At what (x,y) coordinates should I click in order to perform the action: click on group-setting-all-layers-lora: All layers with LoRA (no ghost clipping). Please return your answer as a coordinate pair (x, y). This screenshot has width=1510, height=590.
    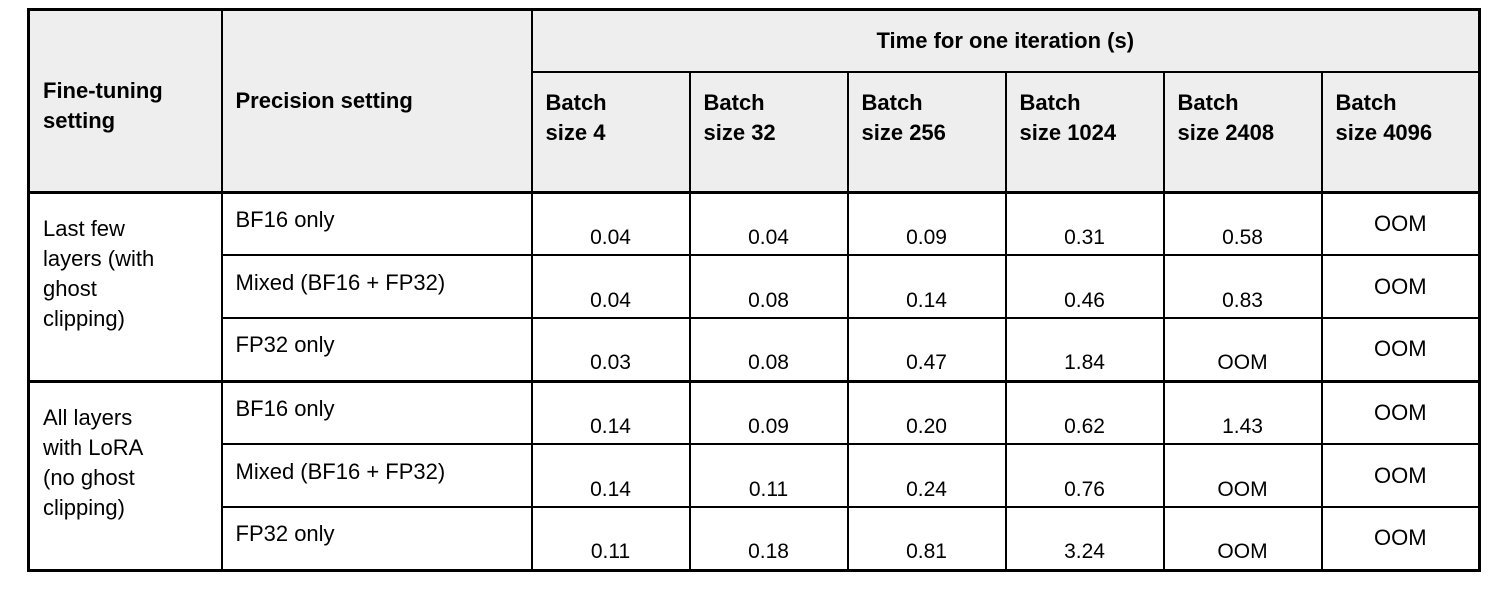
    Looking at the image, I should click on (125, 475).